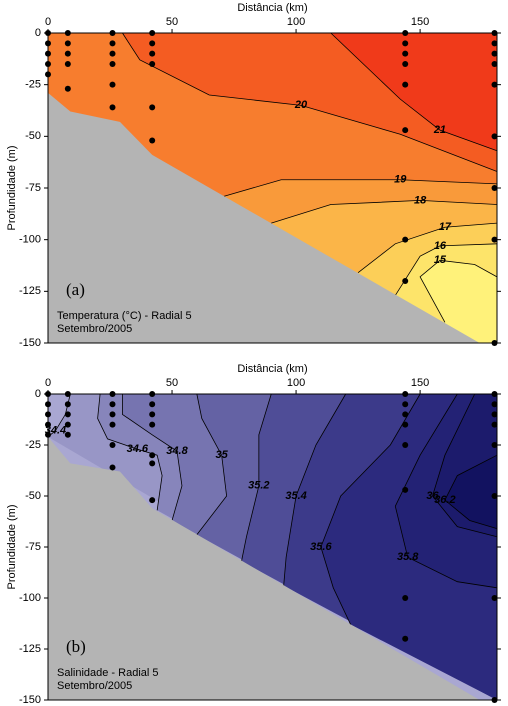 The image size is (508, 706). What do you see at coordinates (301, 105) in the screenshot?
I see `contour-label: 20` at bounding box center [301, 105].